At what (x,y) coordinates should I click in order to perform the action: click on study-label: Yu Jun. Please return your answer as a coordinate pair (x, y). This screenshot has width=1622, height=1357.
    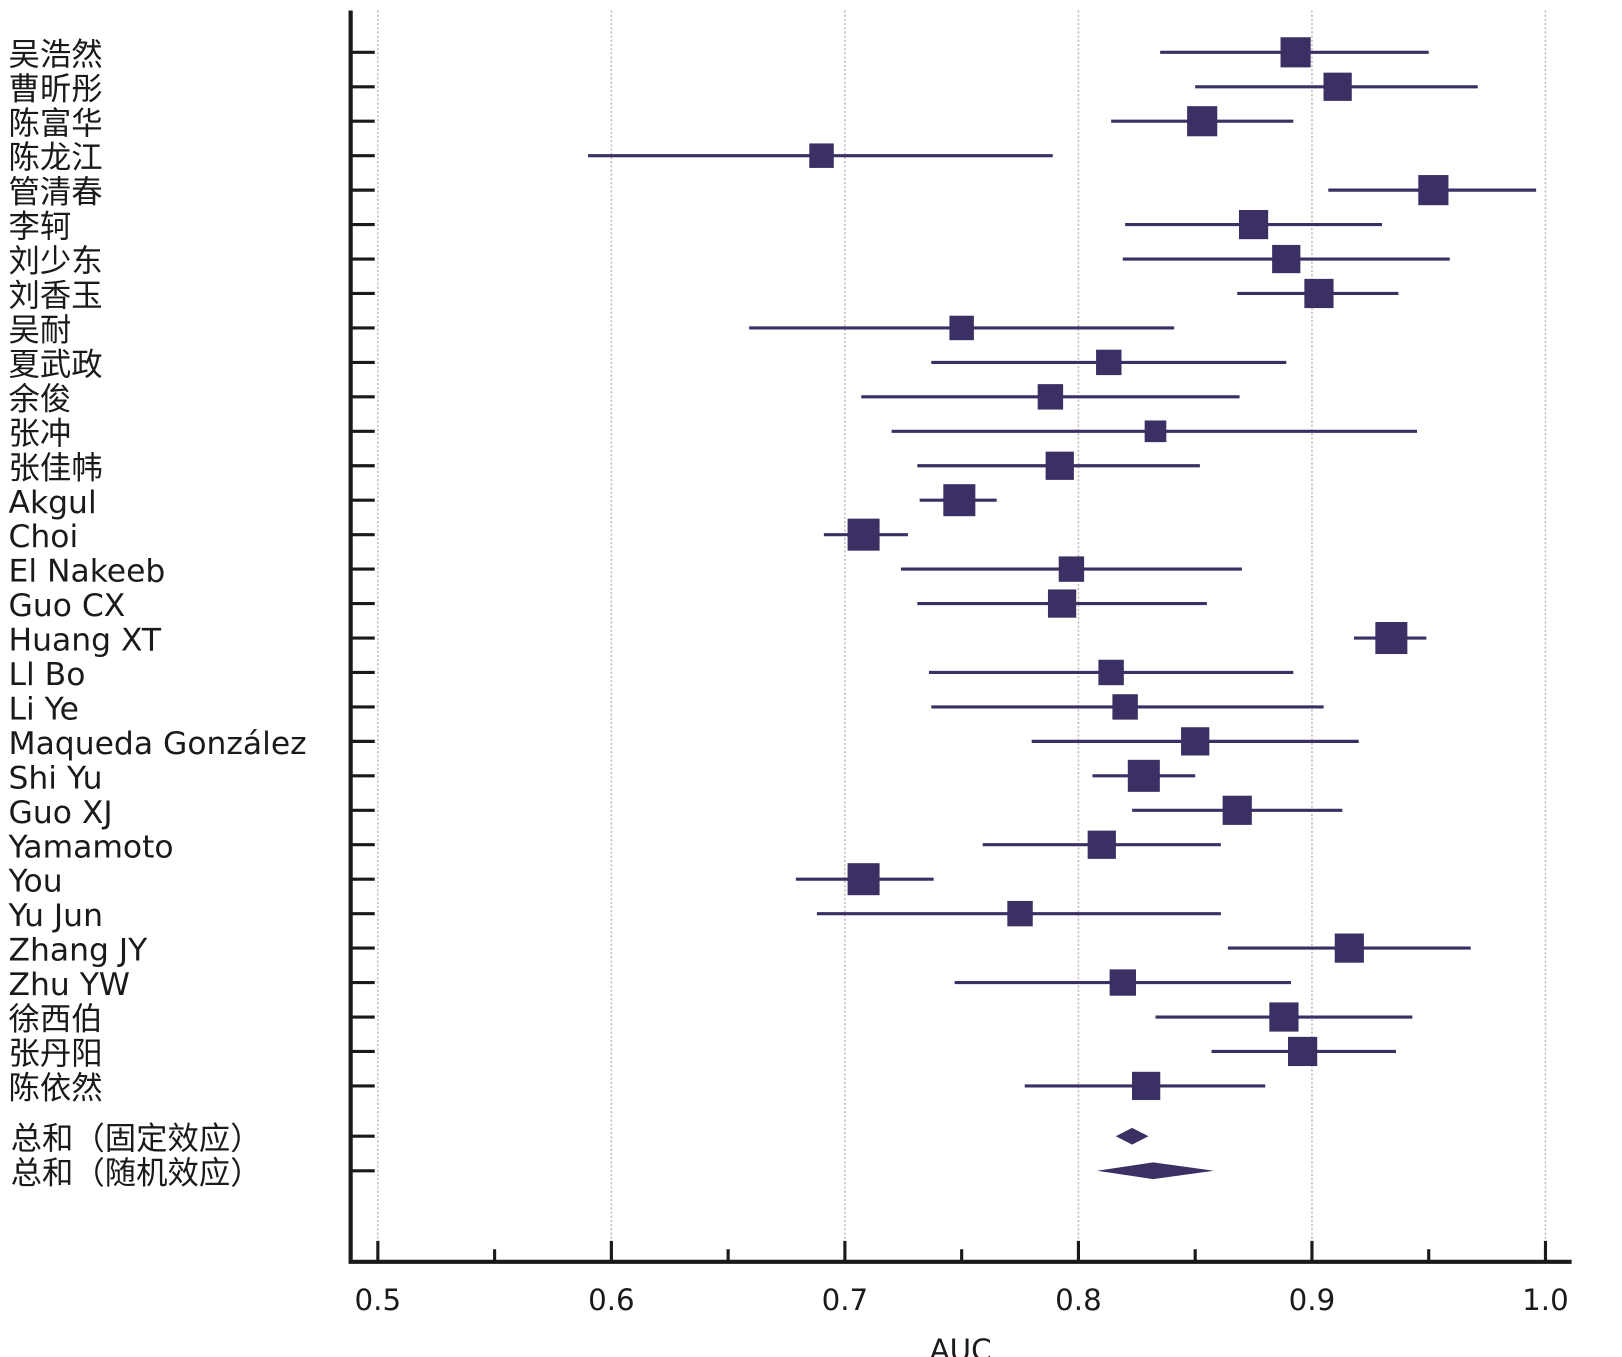
    Looking at the image, I should click on (55, 916).